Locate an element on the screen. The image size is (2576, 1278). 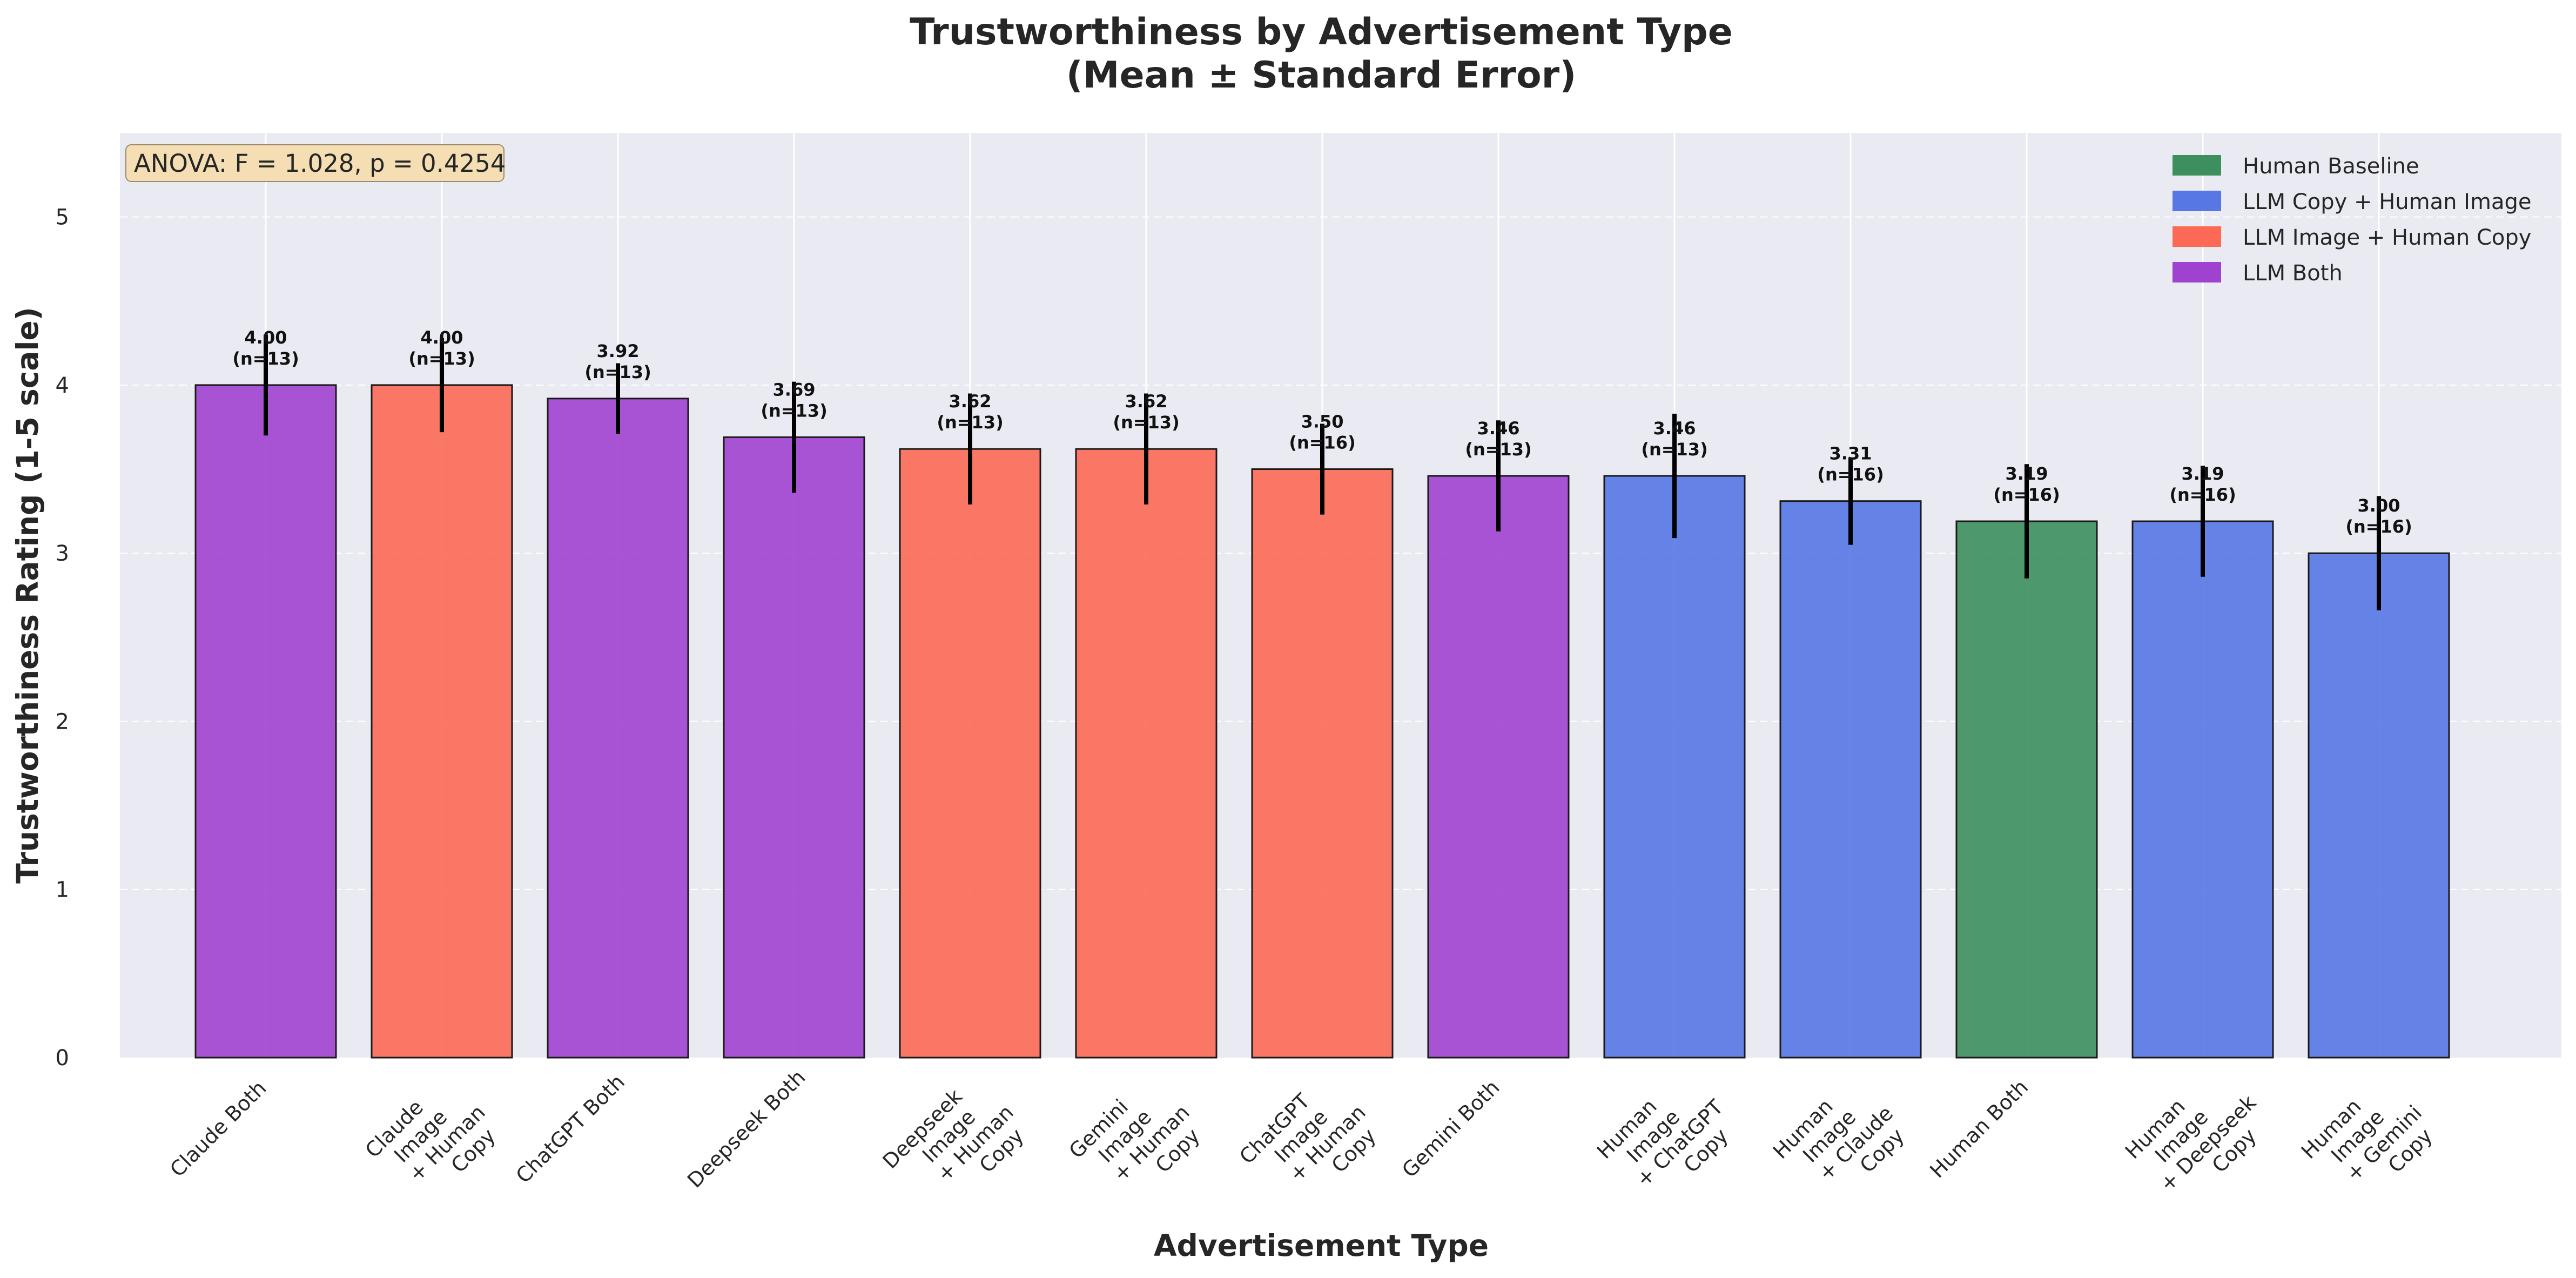
bar-value-label: 3.50 is located at coordinates (1322, 422).